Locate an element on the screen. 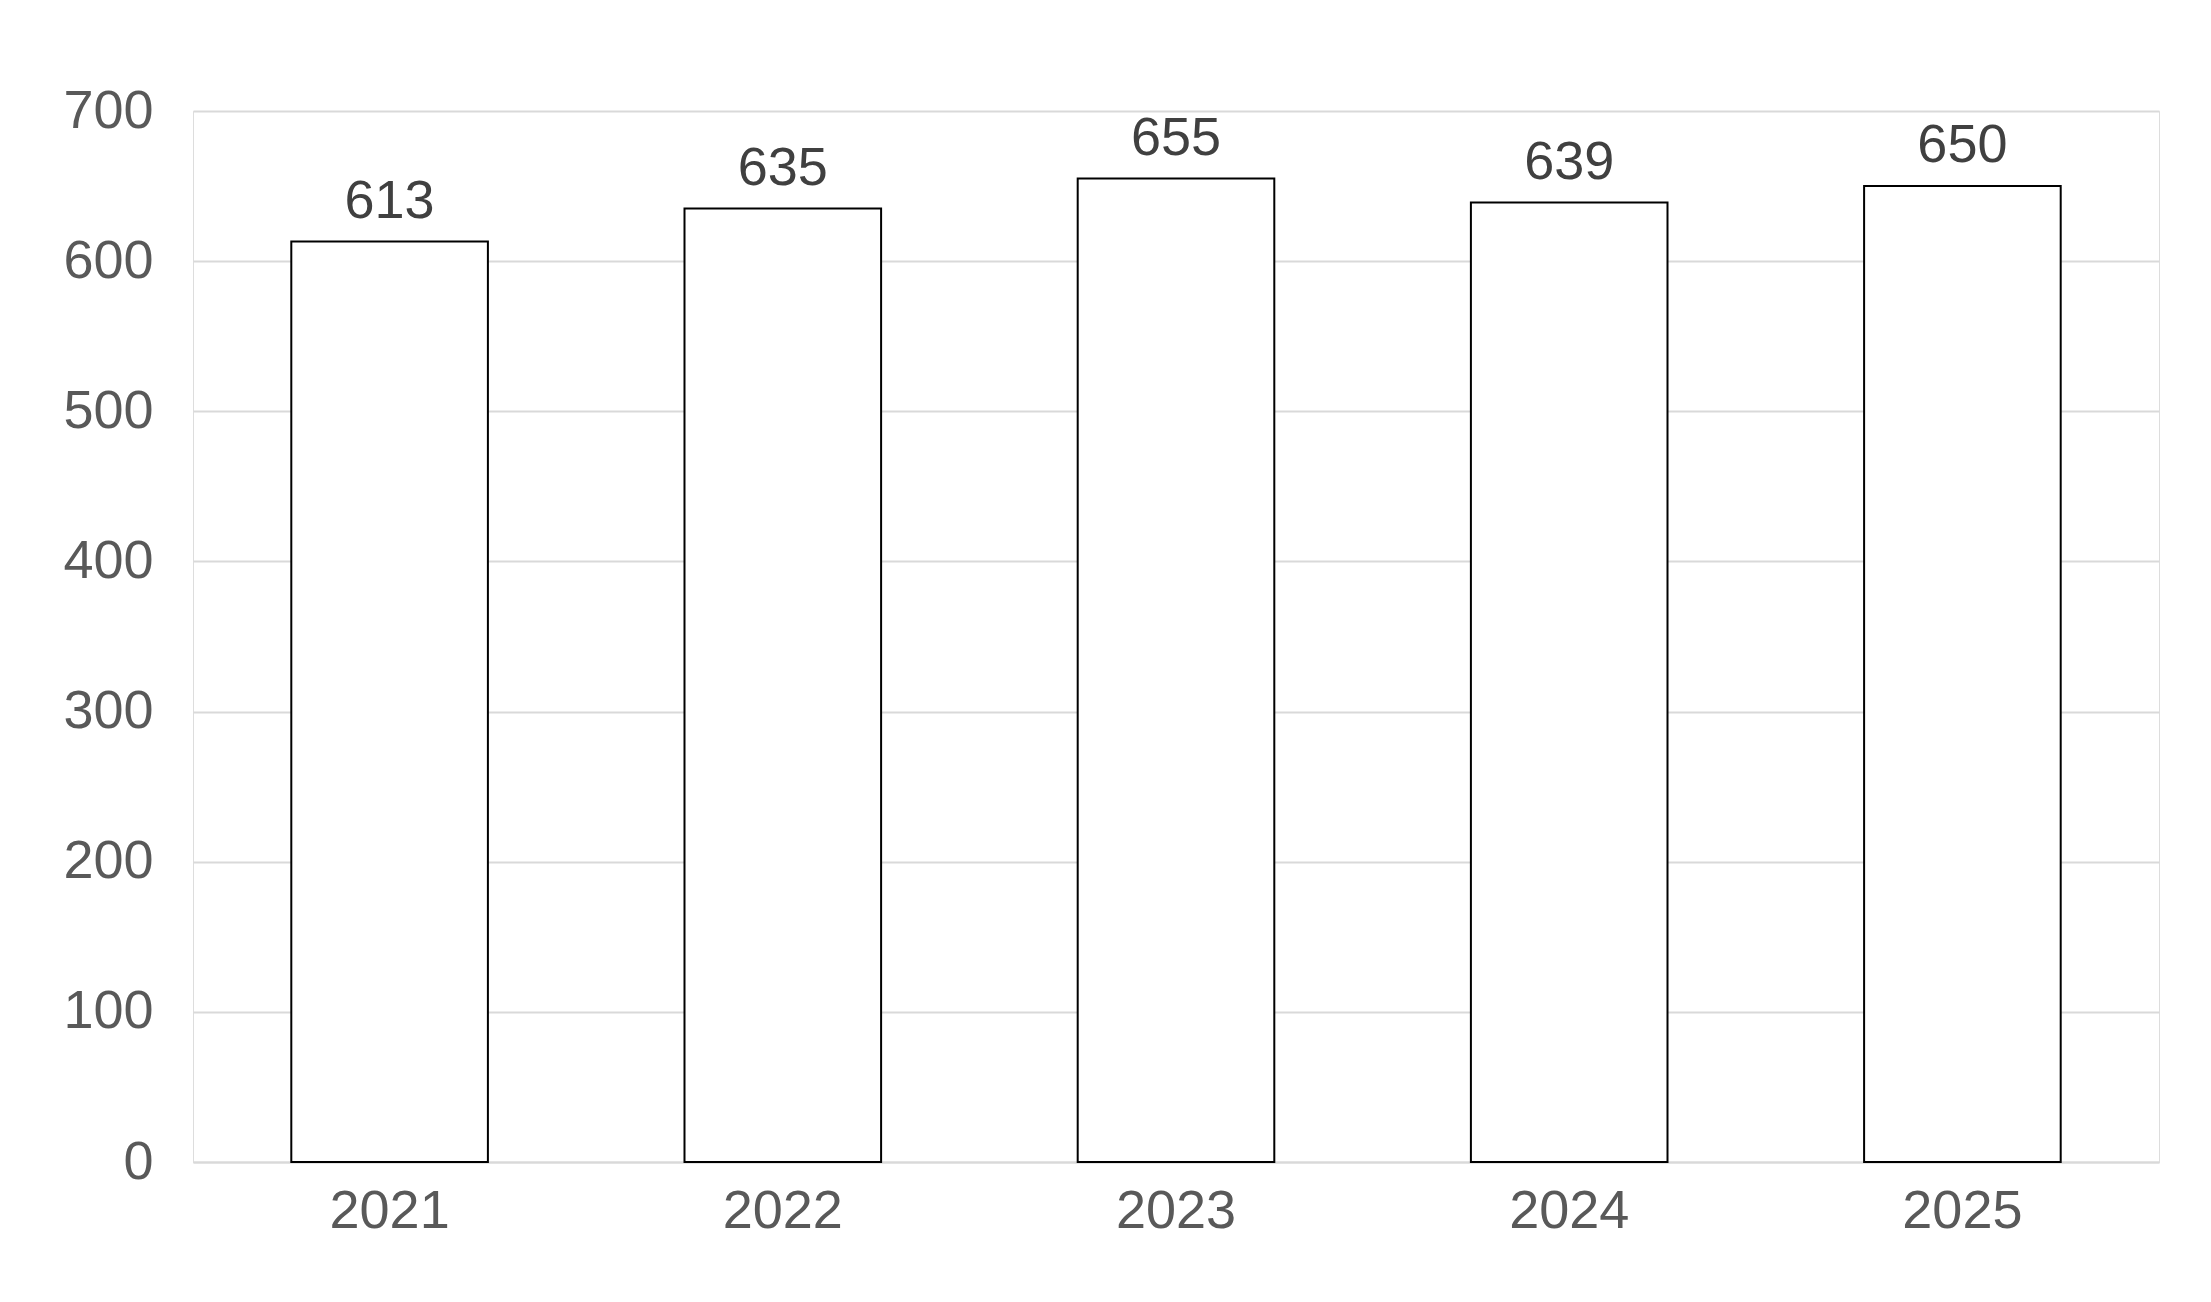  y-tick-label: 100 is located at coordinates (108, 1009).